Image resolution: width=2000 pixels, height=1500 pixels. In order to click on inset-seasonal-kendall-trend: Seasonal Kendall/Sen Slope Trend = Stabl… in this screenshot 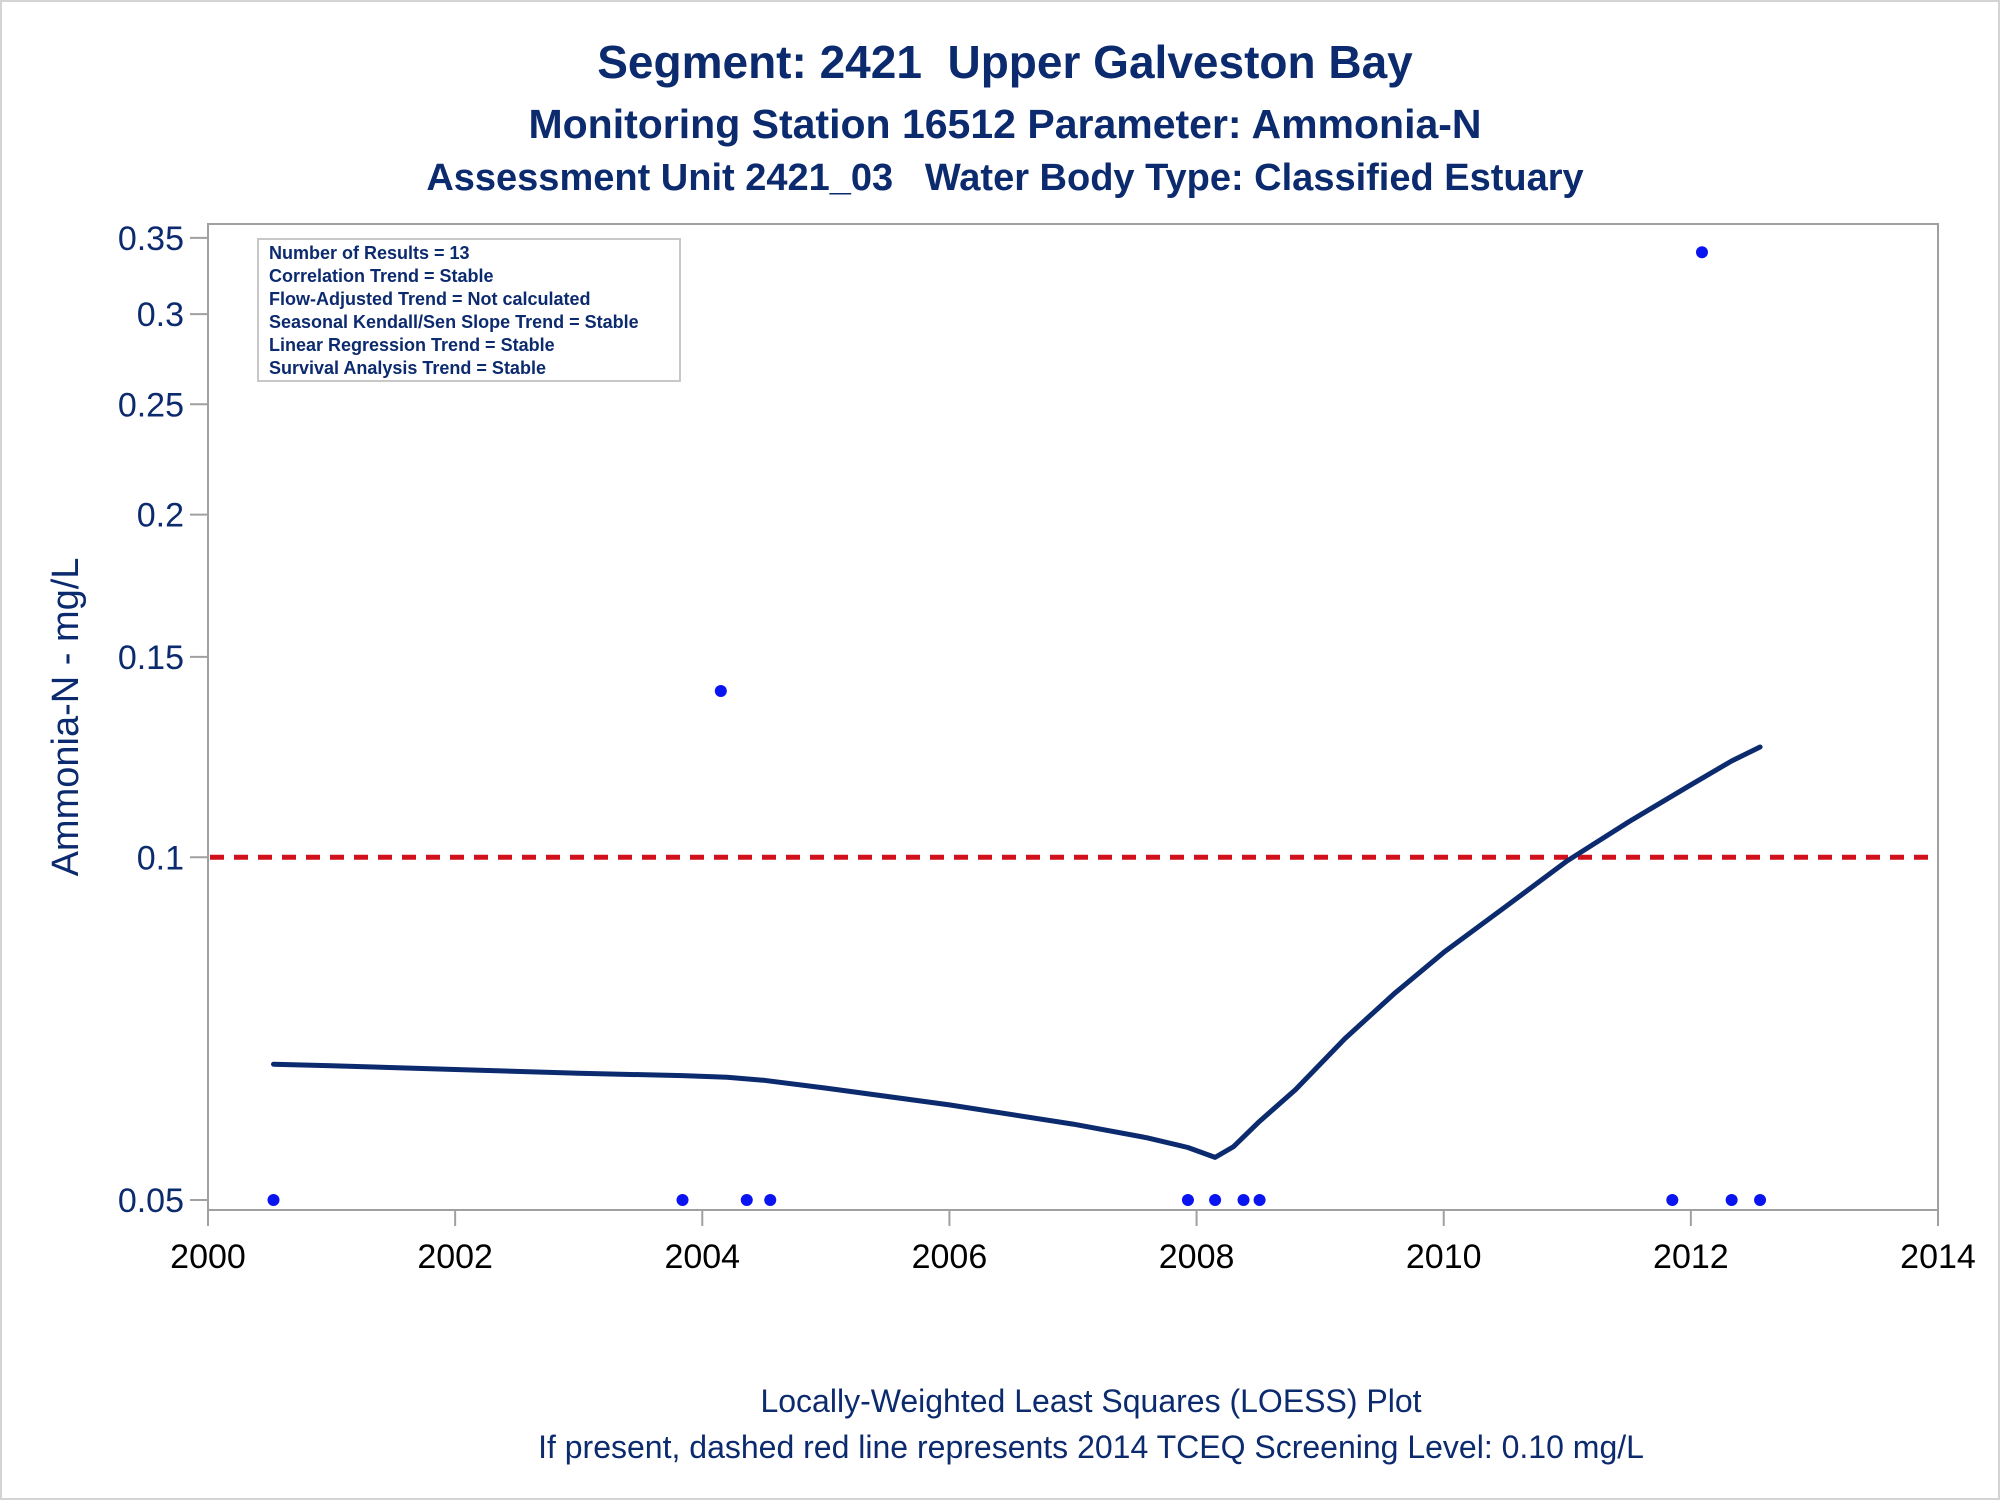, I will do `click(454, 322)`.